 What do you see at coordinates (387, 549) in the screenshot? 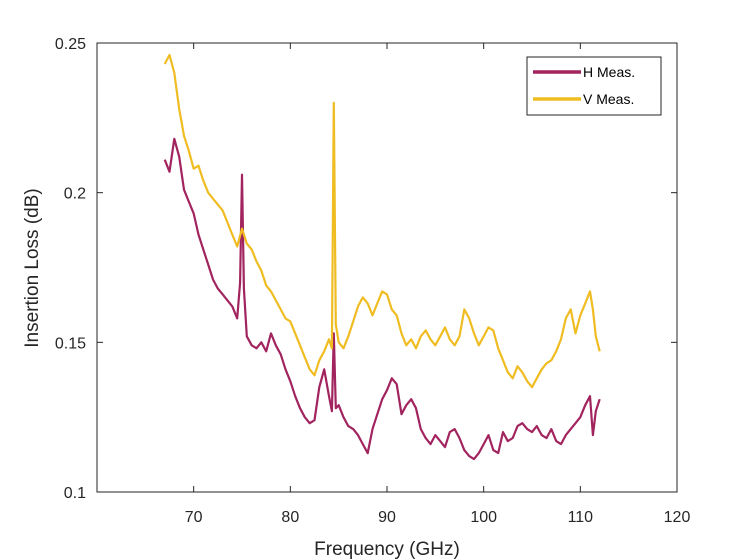
I see `x-axis-label: Frequency (GHz)` at bounding box center [387, 549].